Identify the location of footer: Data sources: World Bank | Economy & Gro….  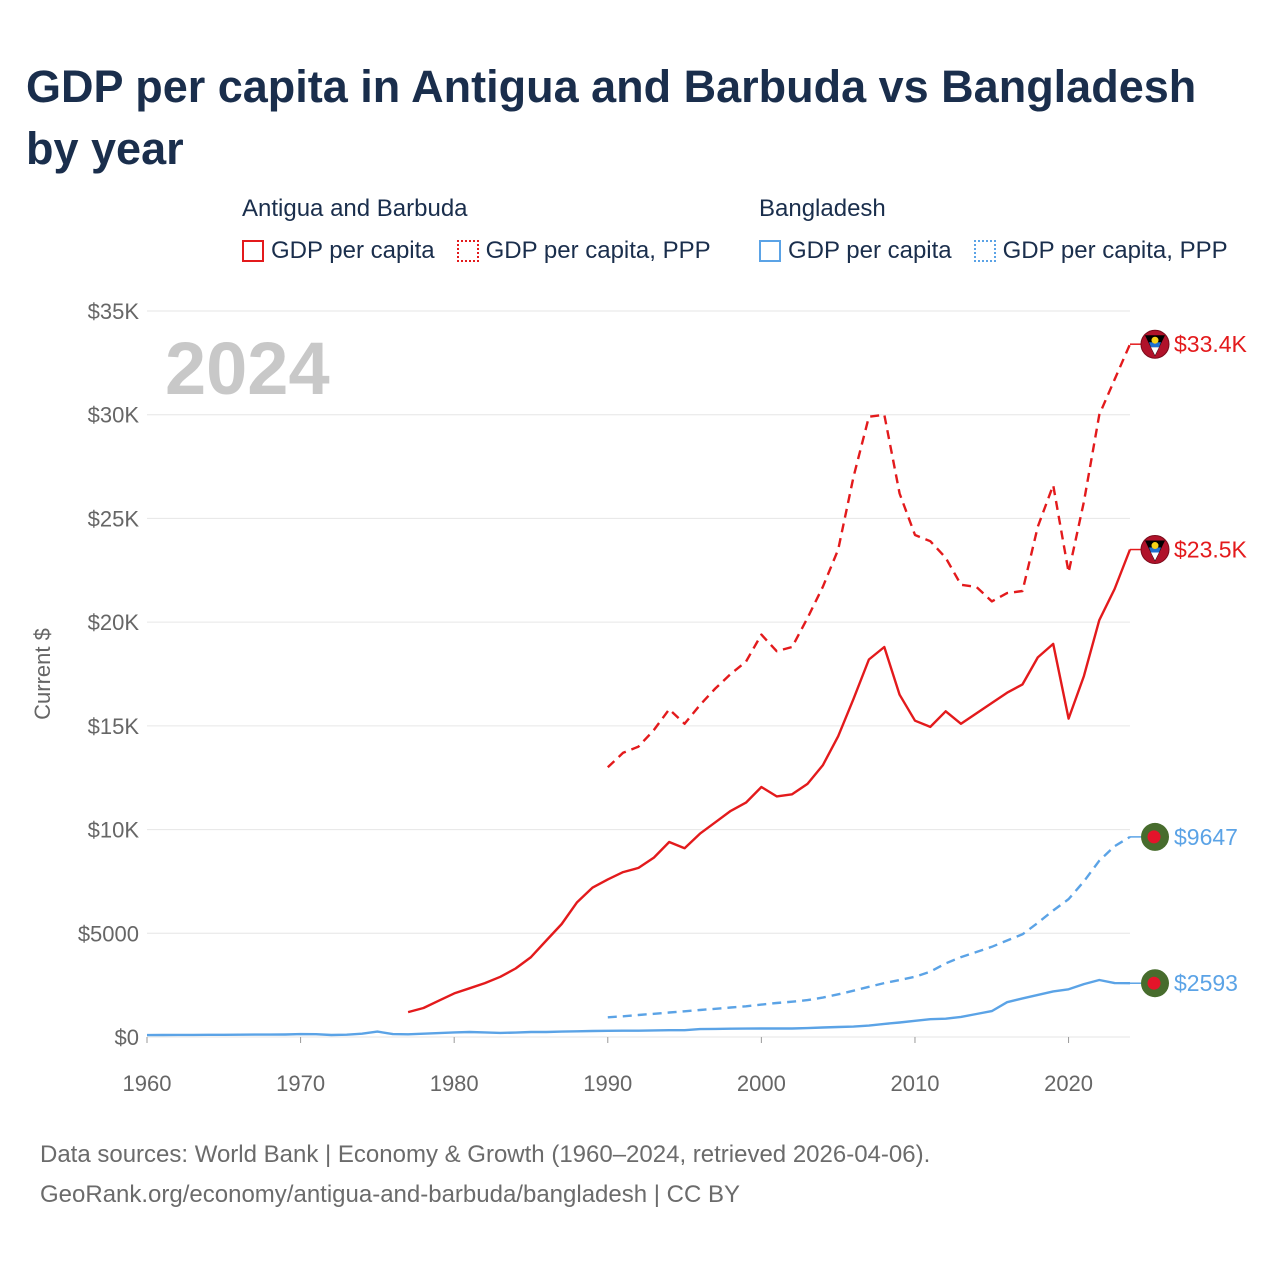
(485, 1175).